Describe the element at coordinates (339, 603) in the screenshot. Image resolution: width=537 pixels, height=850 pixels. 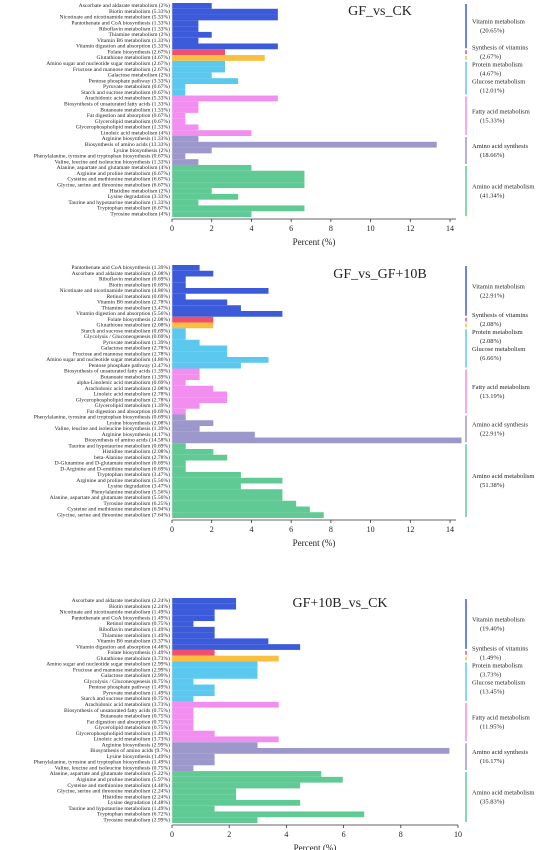
I see `panel-title: GF+10B_vs_CK` at that location.